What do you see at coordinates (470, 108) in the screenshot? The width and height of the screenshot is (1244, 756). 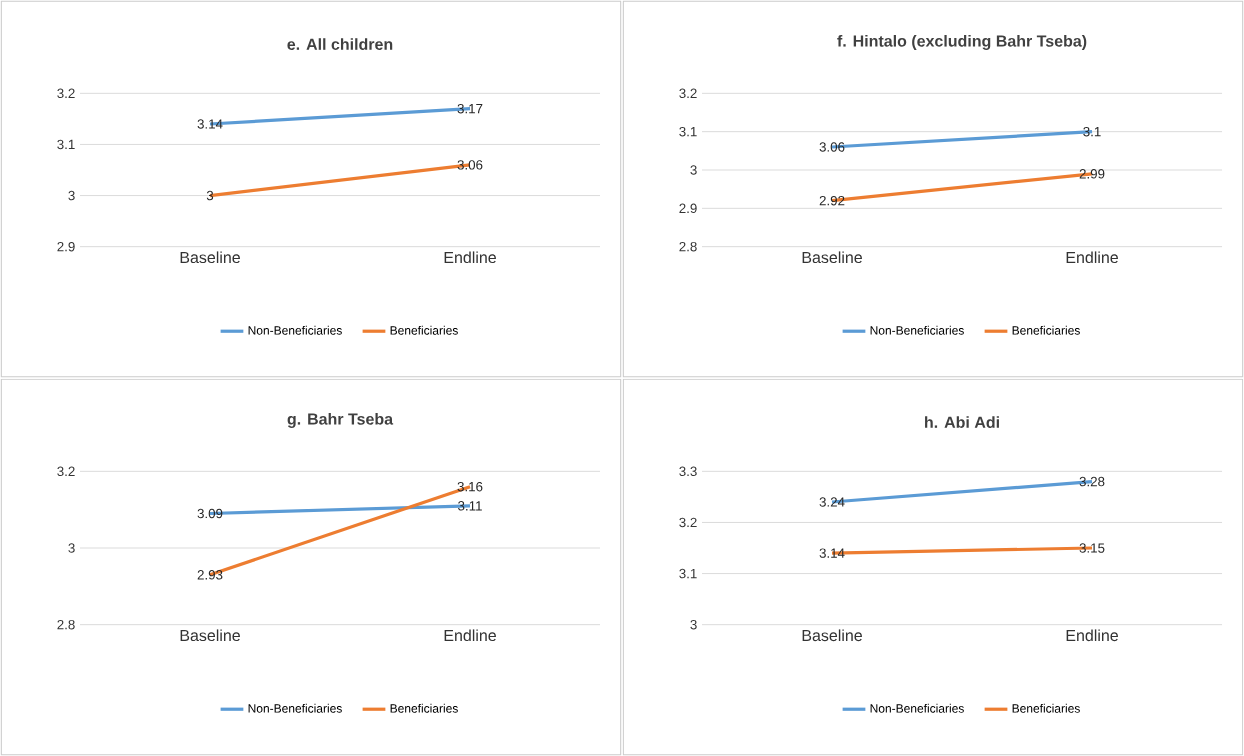 I see `data-label: 3.17` at bounding box center [470, 108].